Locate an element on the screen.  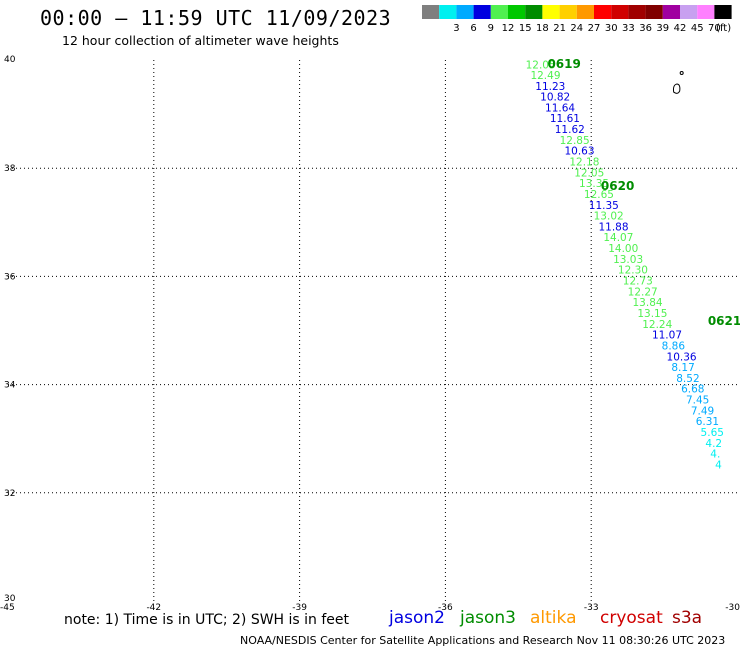
colorbar-unit: (ft) is located at coordinates (723, 28).